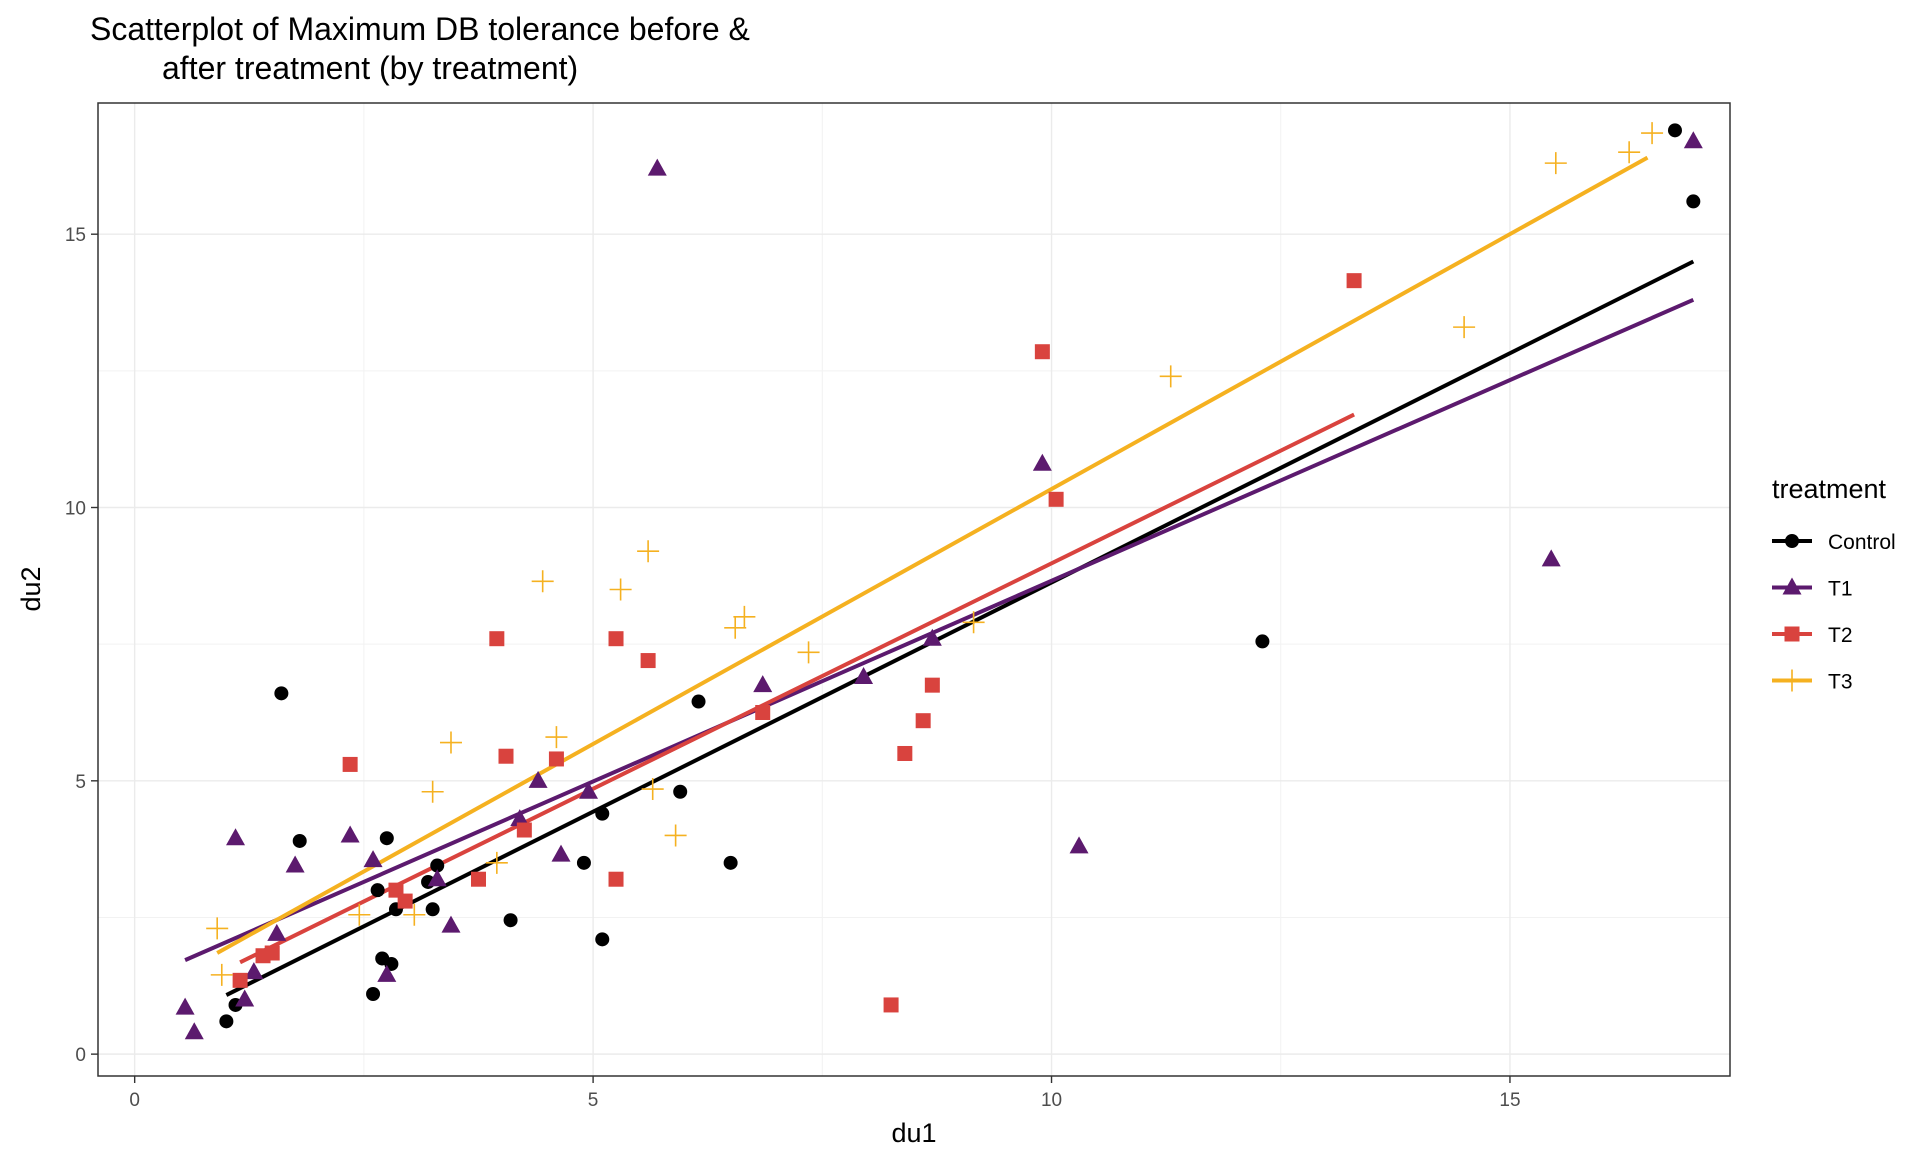 Image resolution: width=1920 pixels, height=1152 pixels. What do you see at coordinates (1792, 680) in the screenshot?
I see `legend-key-marker-t3` at bounding box center [1792, 680].